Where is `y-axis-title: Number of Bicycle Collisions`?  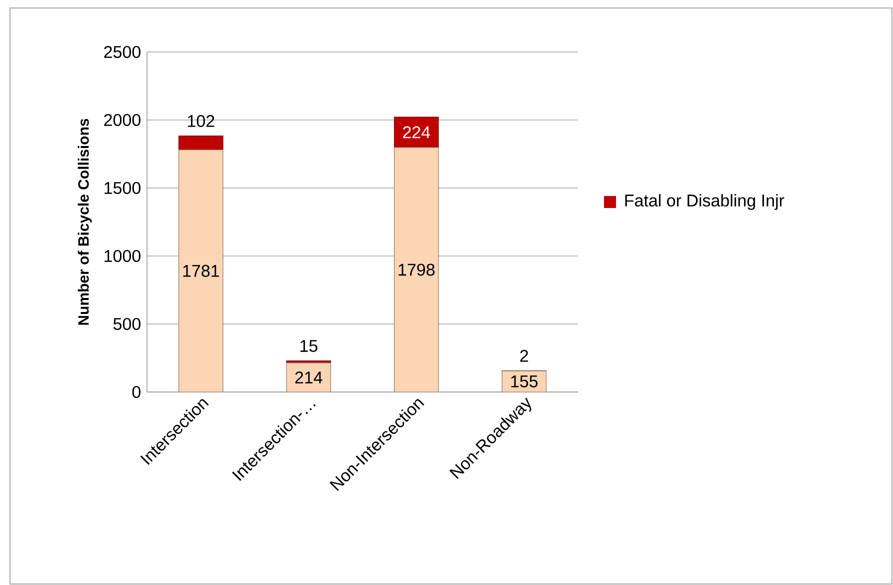 y-axis-title: Number of Bicycle Collisions is located at coordinates (85, 221).